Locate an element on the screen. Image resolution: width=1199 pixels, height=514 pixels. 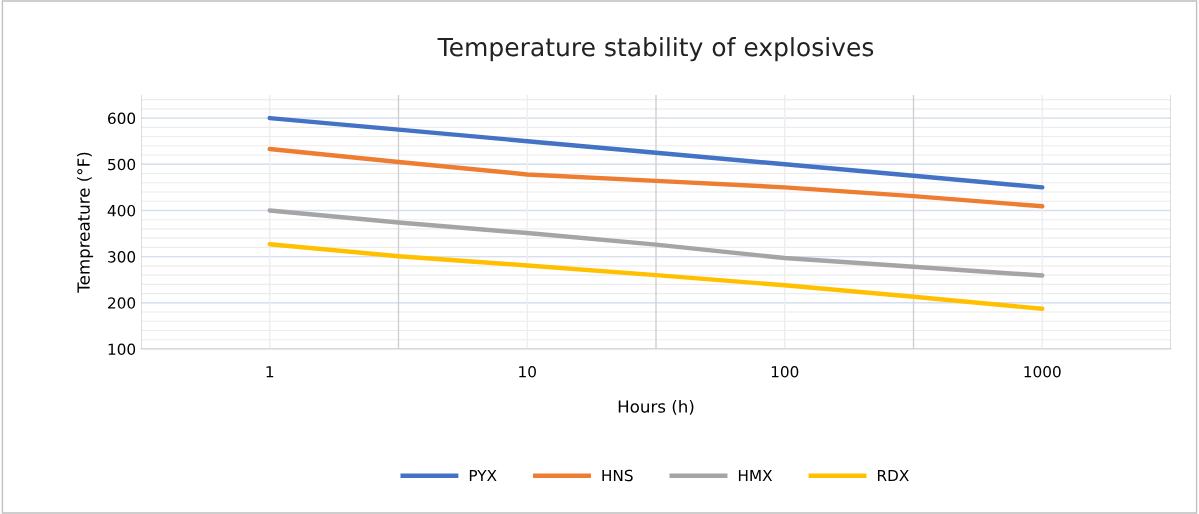
y-tick-label: 200 is located at coordinates (122, 303).